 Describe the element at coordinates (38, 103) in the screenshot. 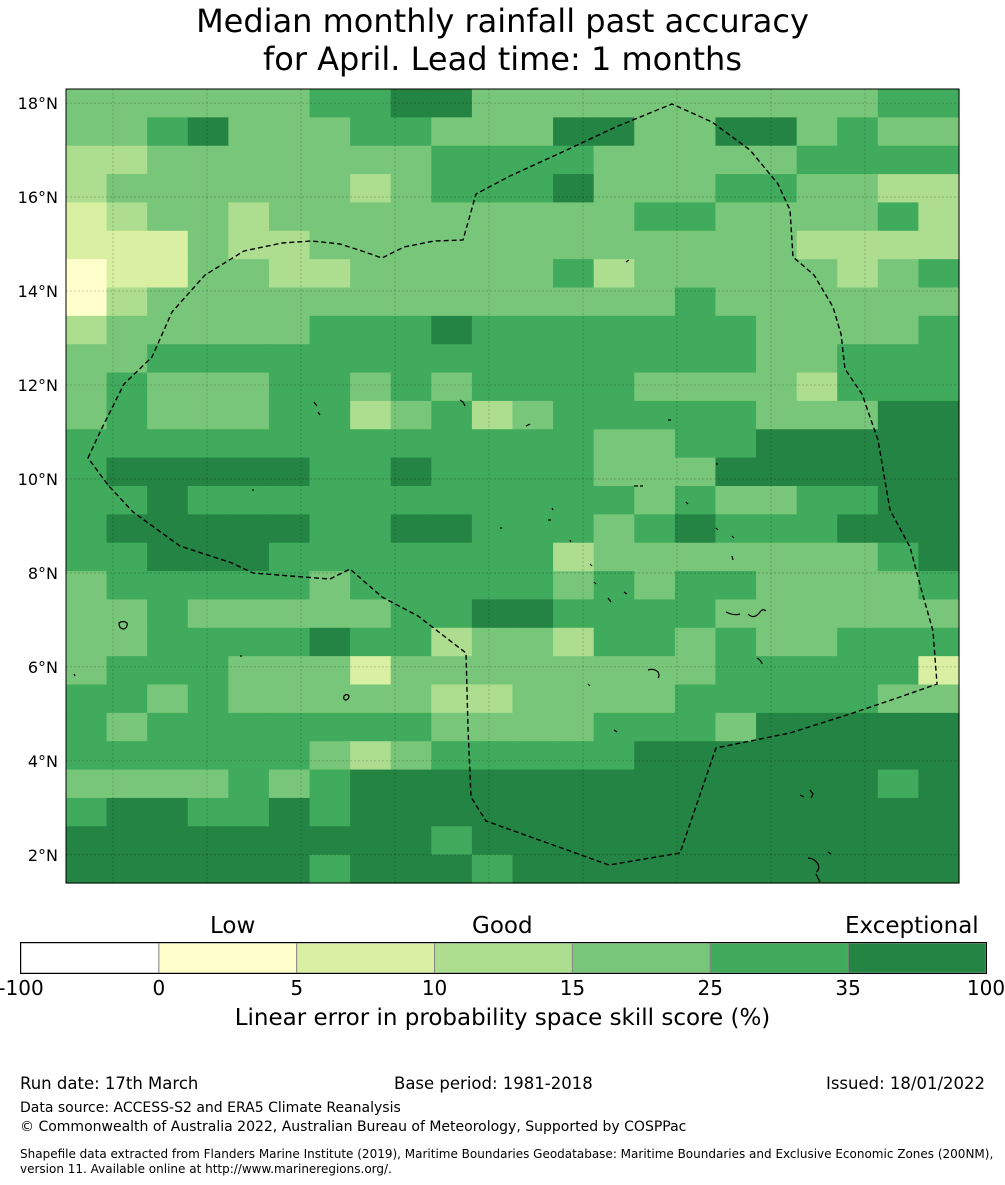

I see `latitude-label: 18°N` at that location.